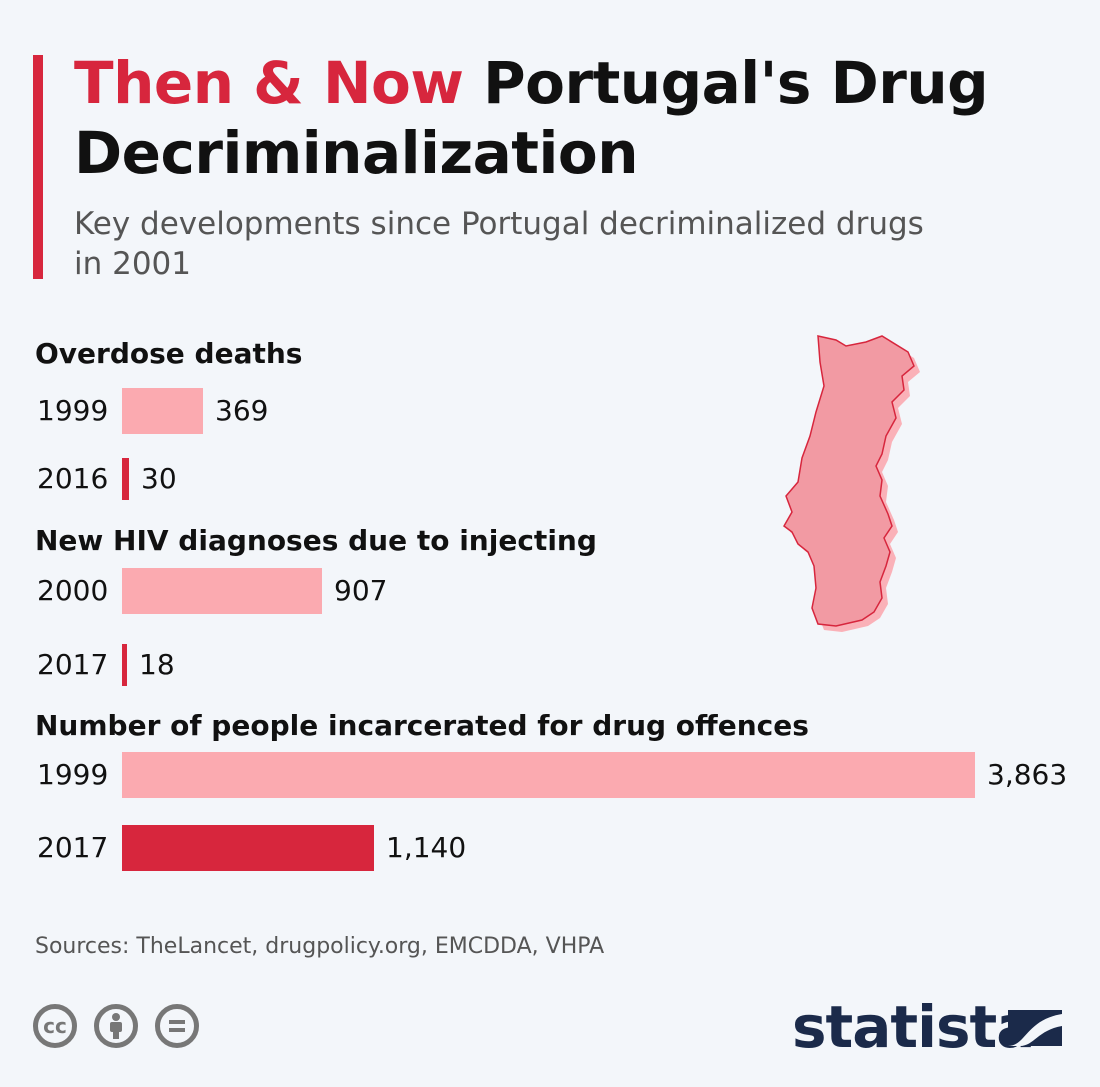  I want to click on section-title: New HIV diagnoses due to injecting, so click(316, 540).